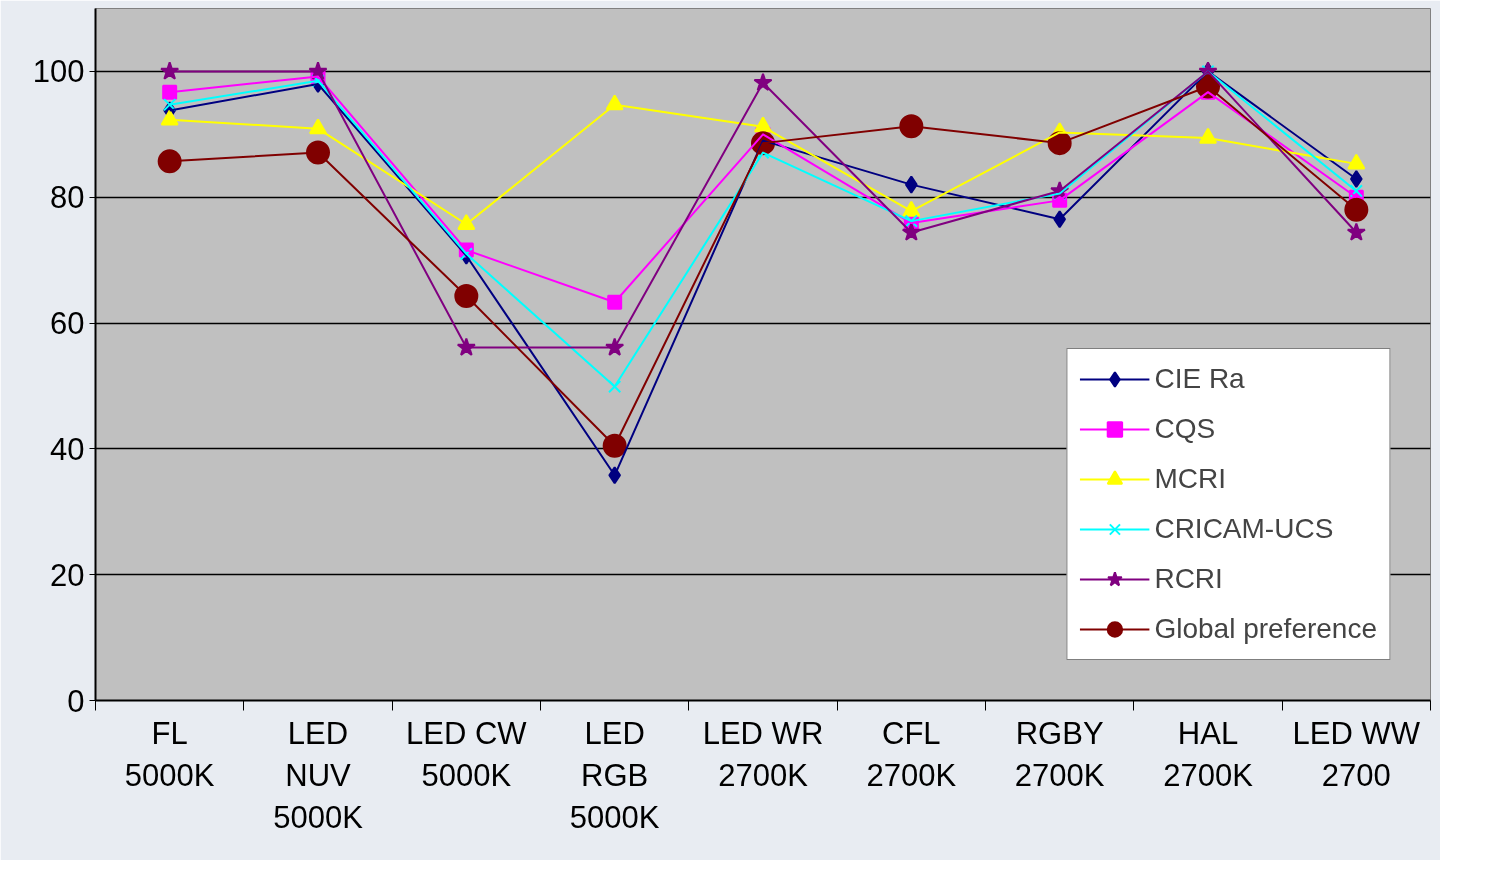  Describe the element at coordinates (67, 575) in the screenshot. I see `y-tick-label: 20` at that location.